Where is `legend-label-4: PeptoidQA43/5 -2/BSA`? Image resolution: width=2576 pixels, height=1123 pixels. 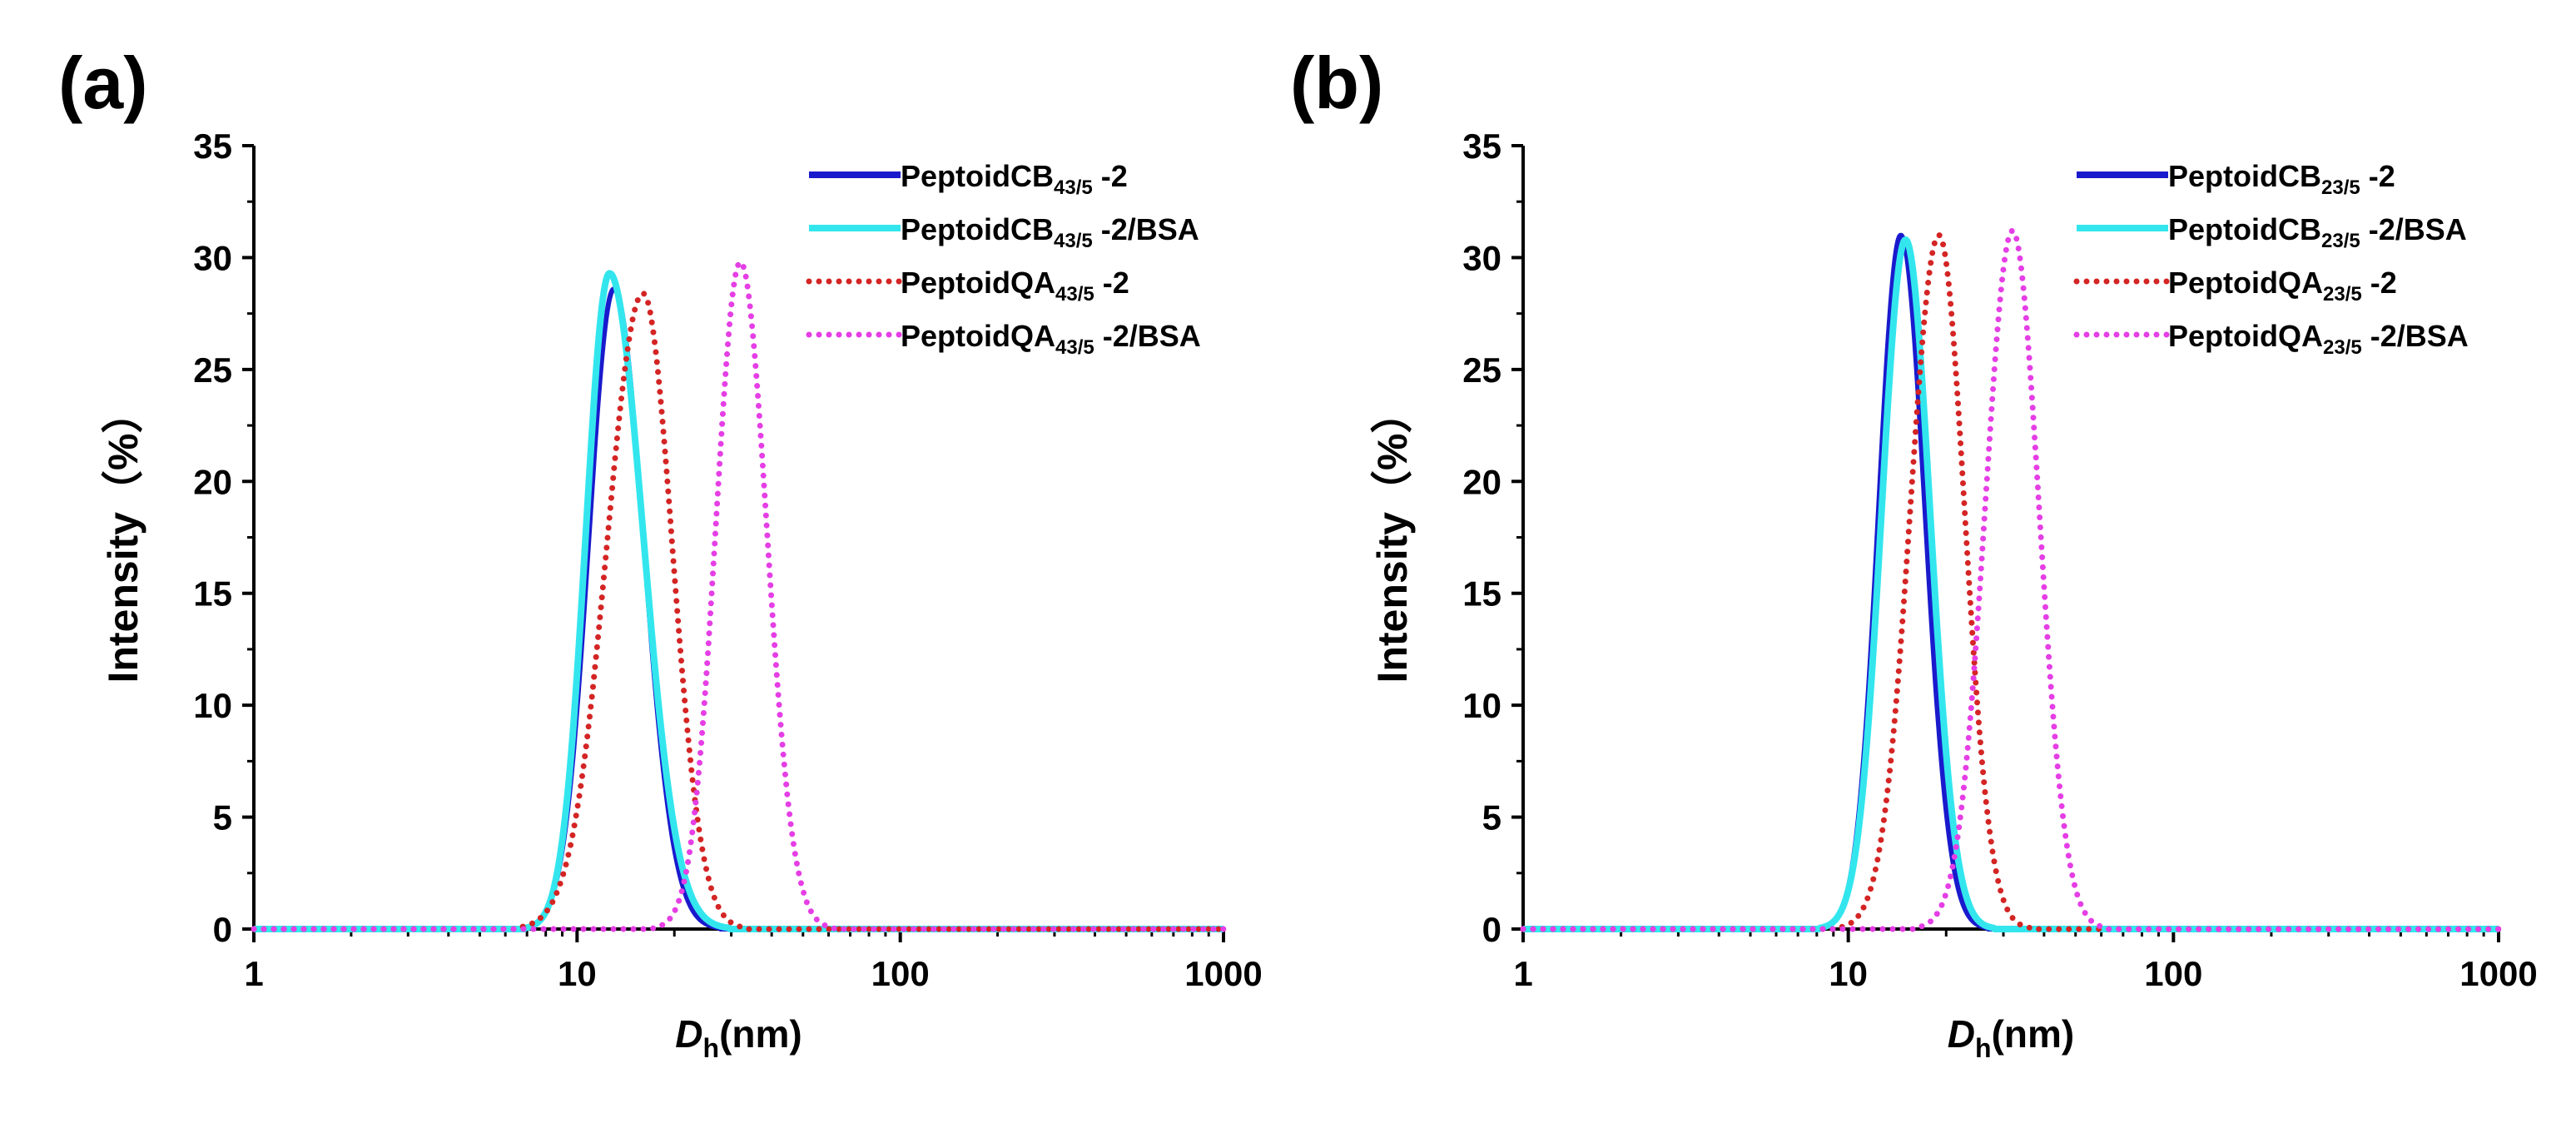
legend-label-4: PeptoidQA43/5 -2/BSA is located at coordinates (1051, 339).